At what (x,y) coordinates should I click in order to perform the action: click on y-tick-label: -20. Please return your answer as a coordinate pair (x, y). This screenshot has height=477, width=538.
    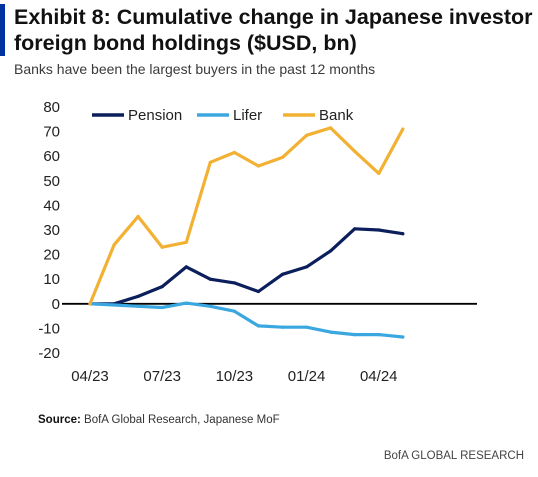
    Looking at the image, I should click on (49, 353).